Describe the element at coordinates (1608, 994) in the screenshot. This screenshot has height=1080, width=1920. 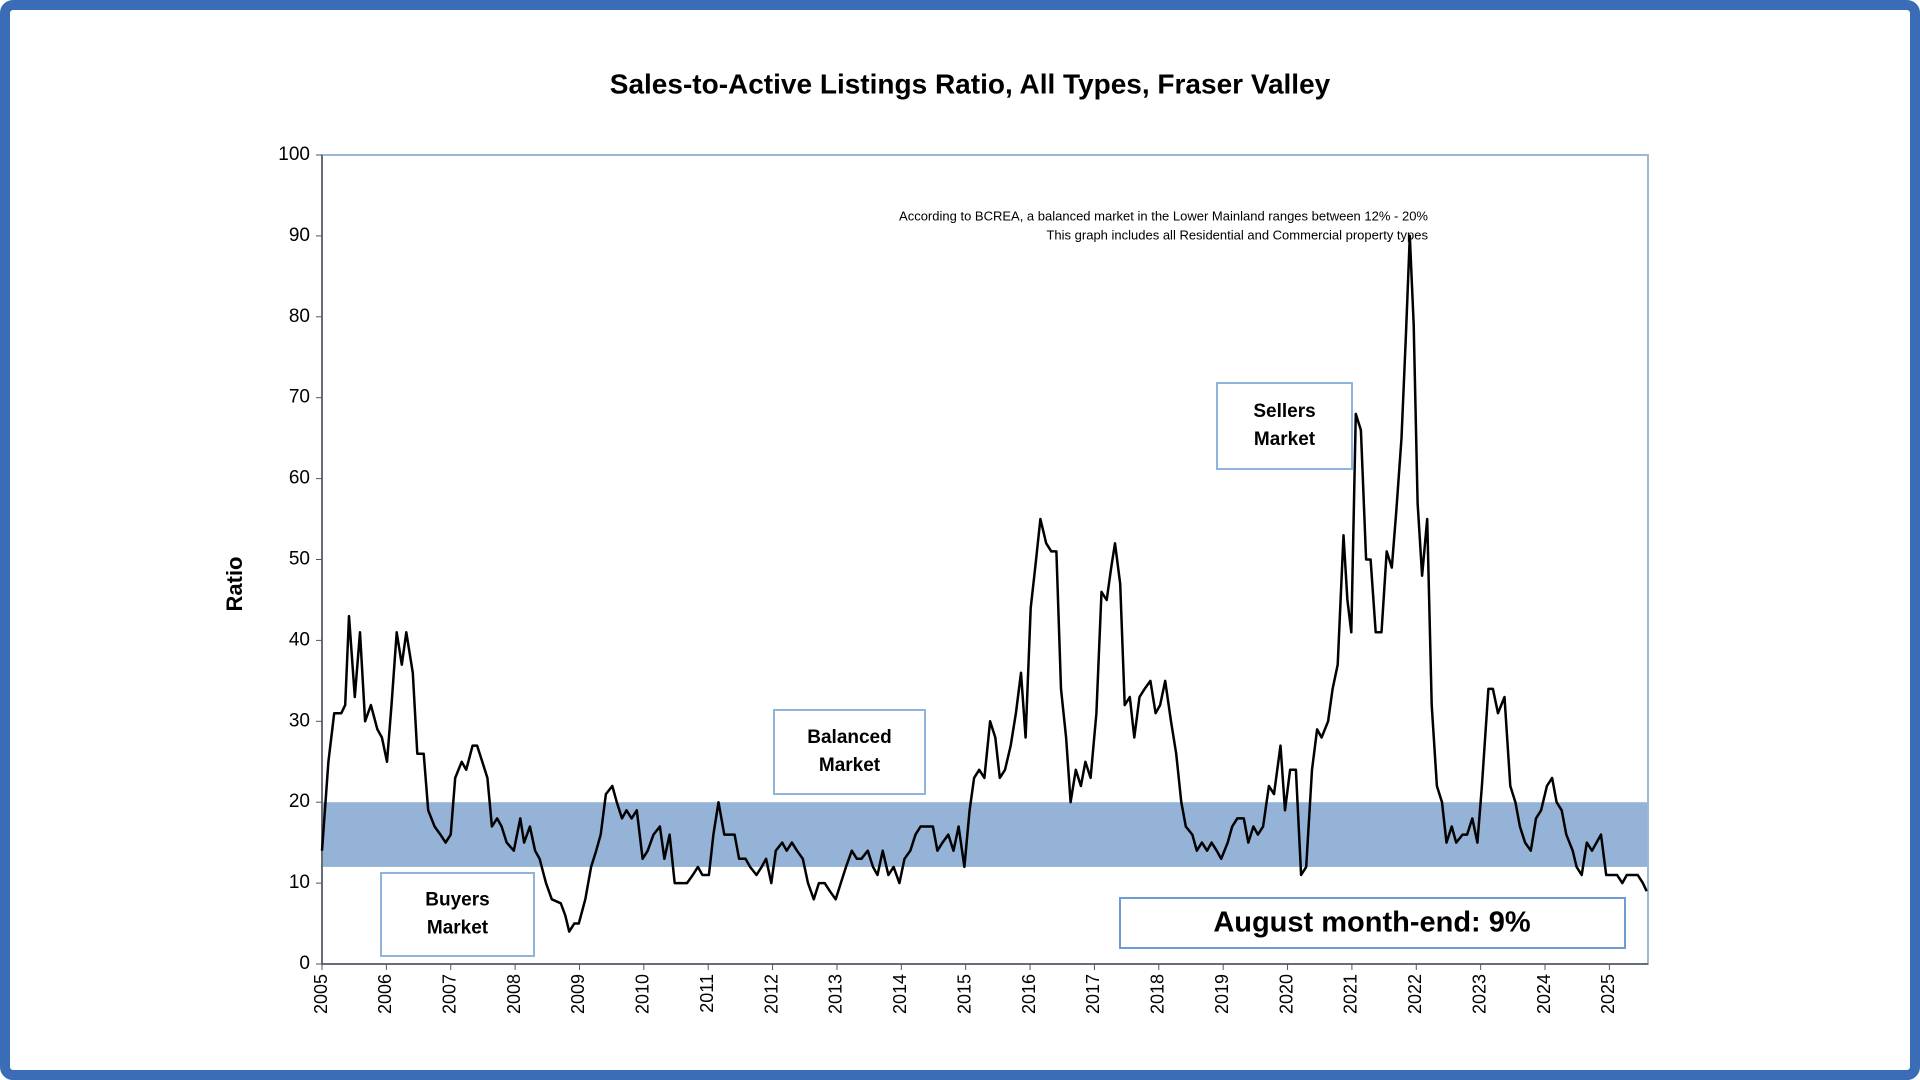
I see `x-tick-label: 2025` at that location.